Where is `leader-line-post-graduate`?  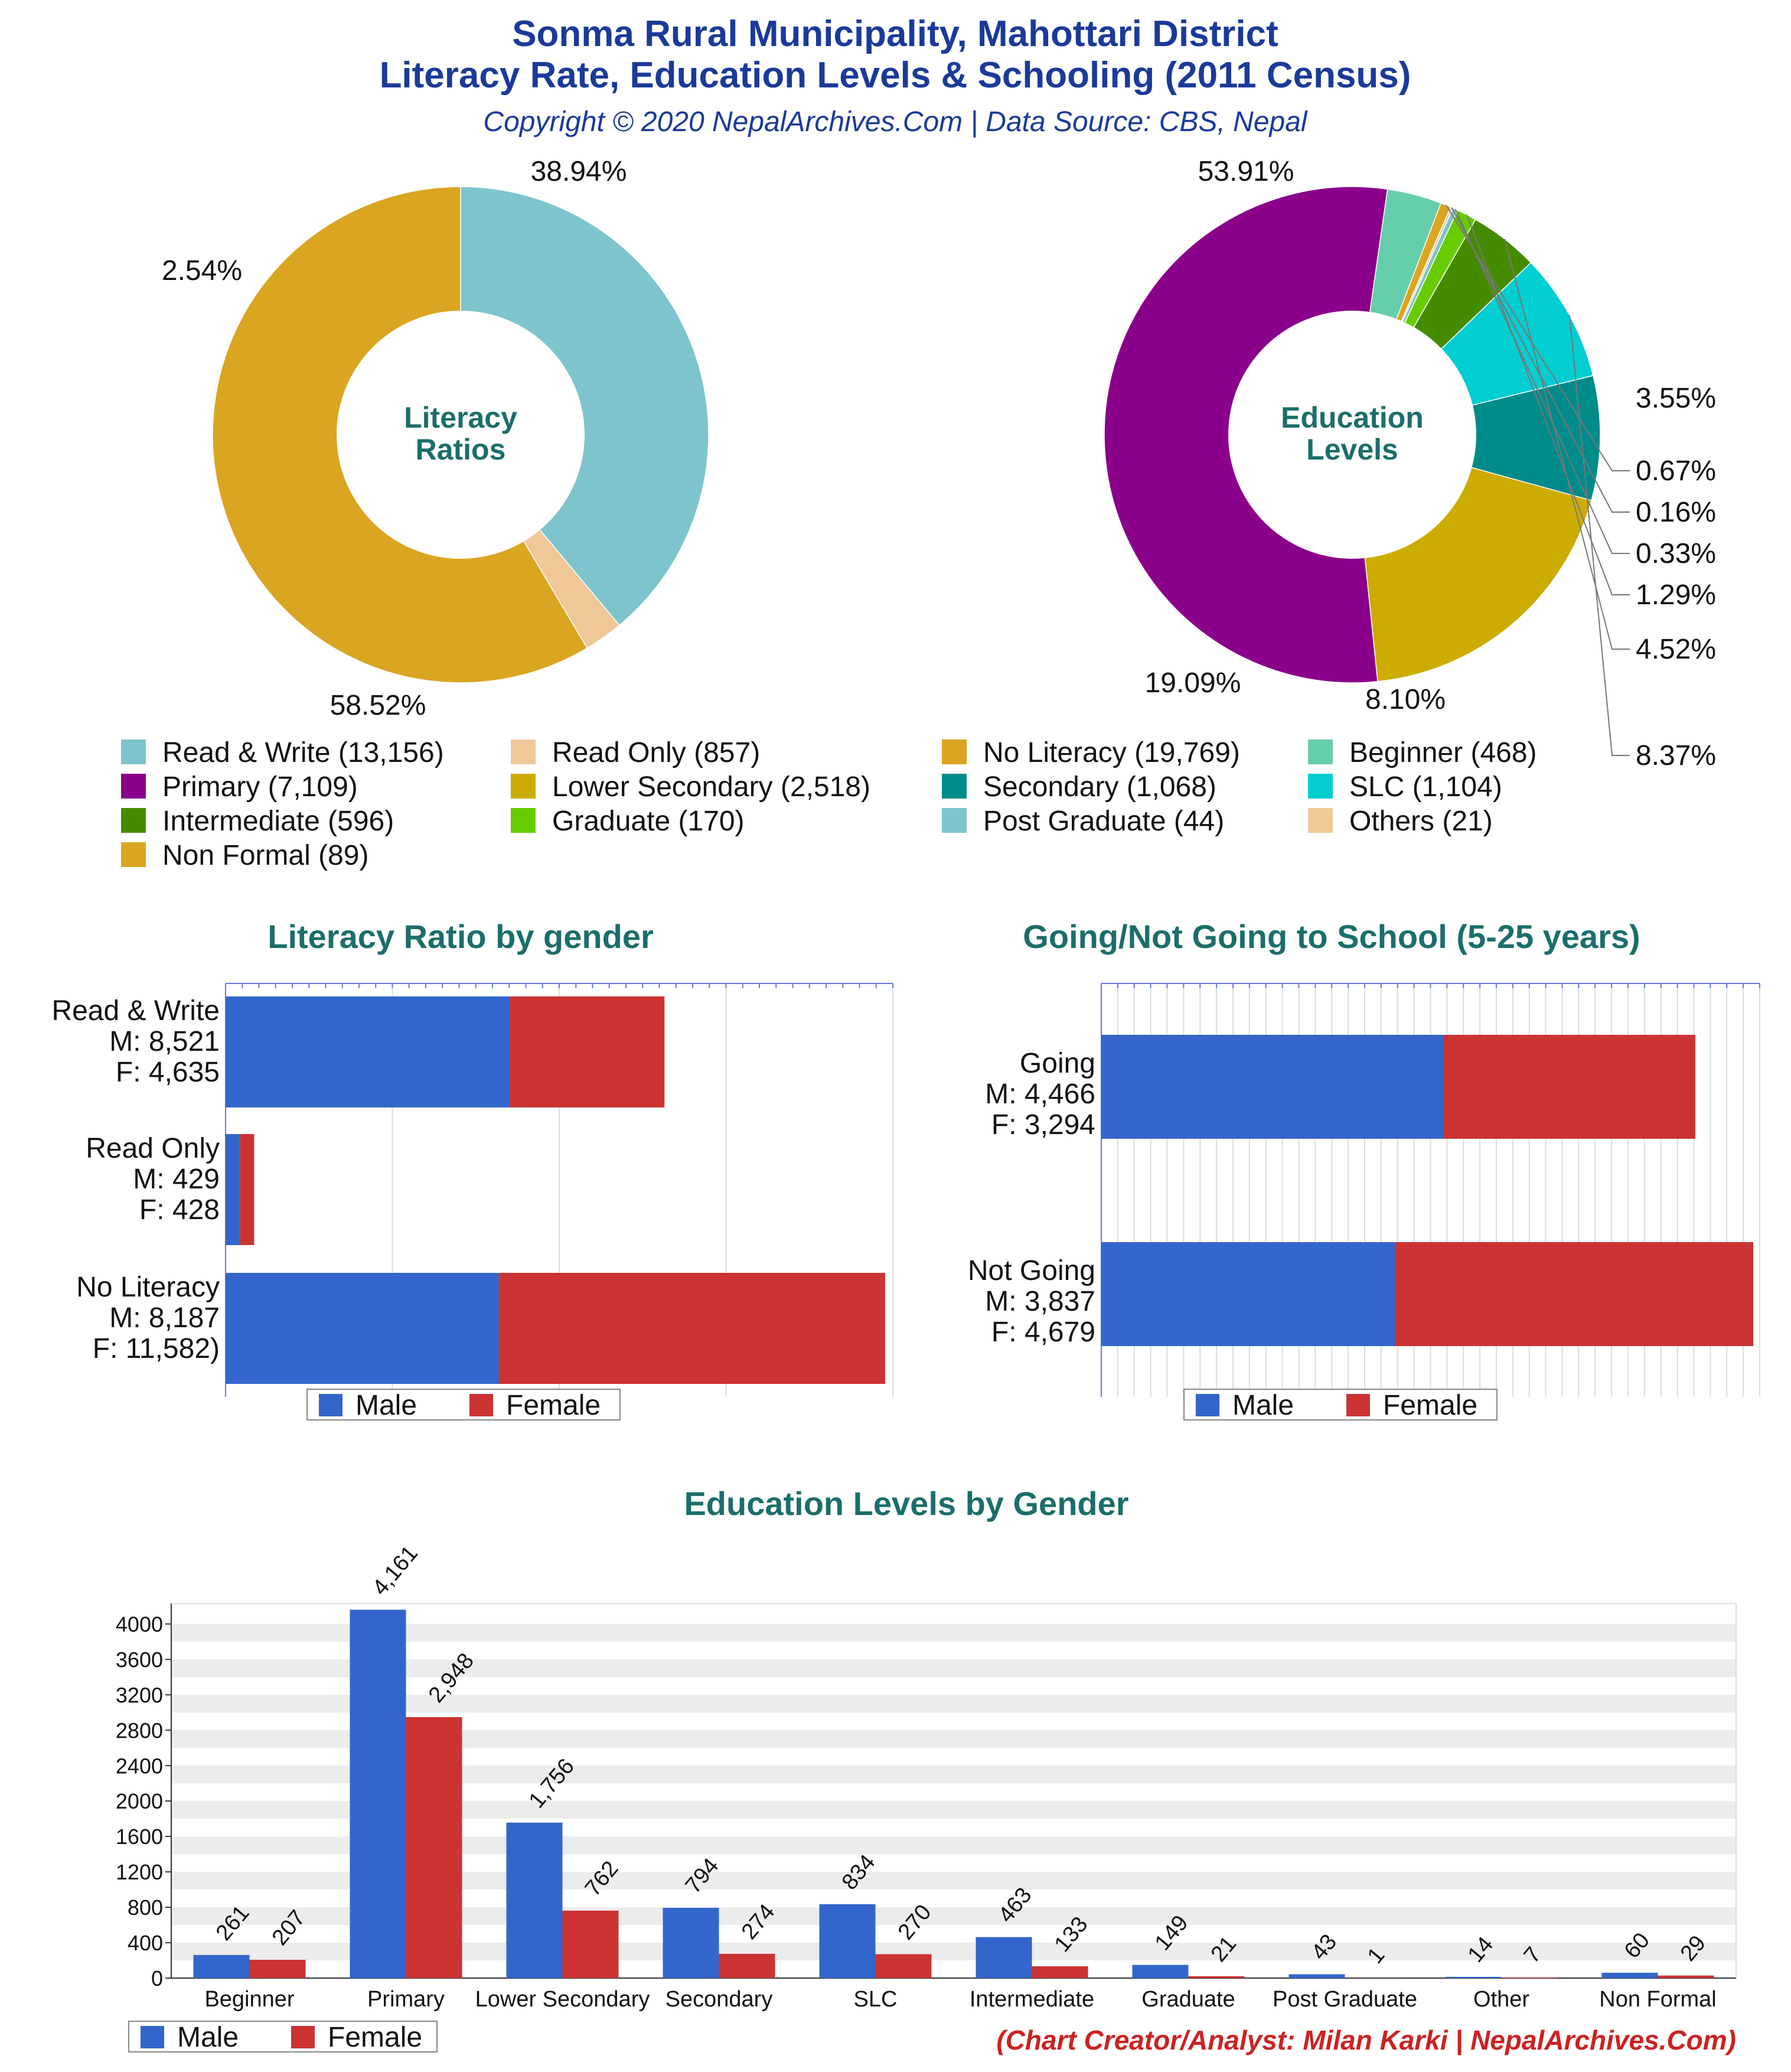 leader-line-post-graduate is located at coordinates (1542, 381).